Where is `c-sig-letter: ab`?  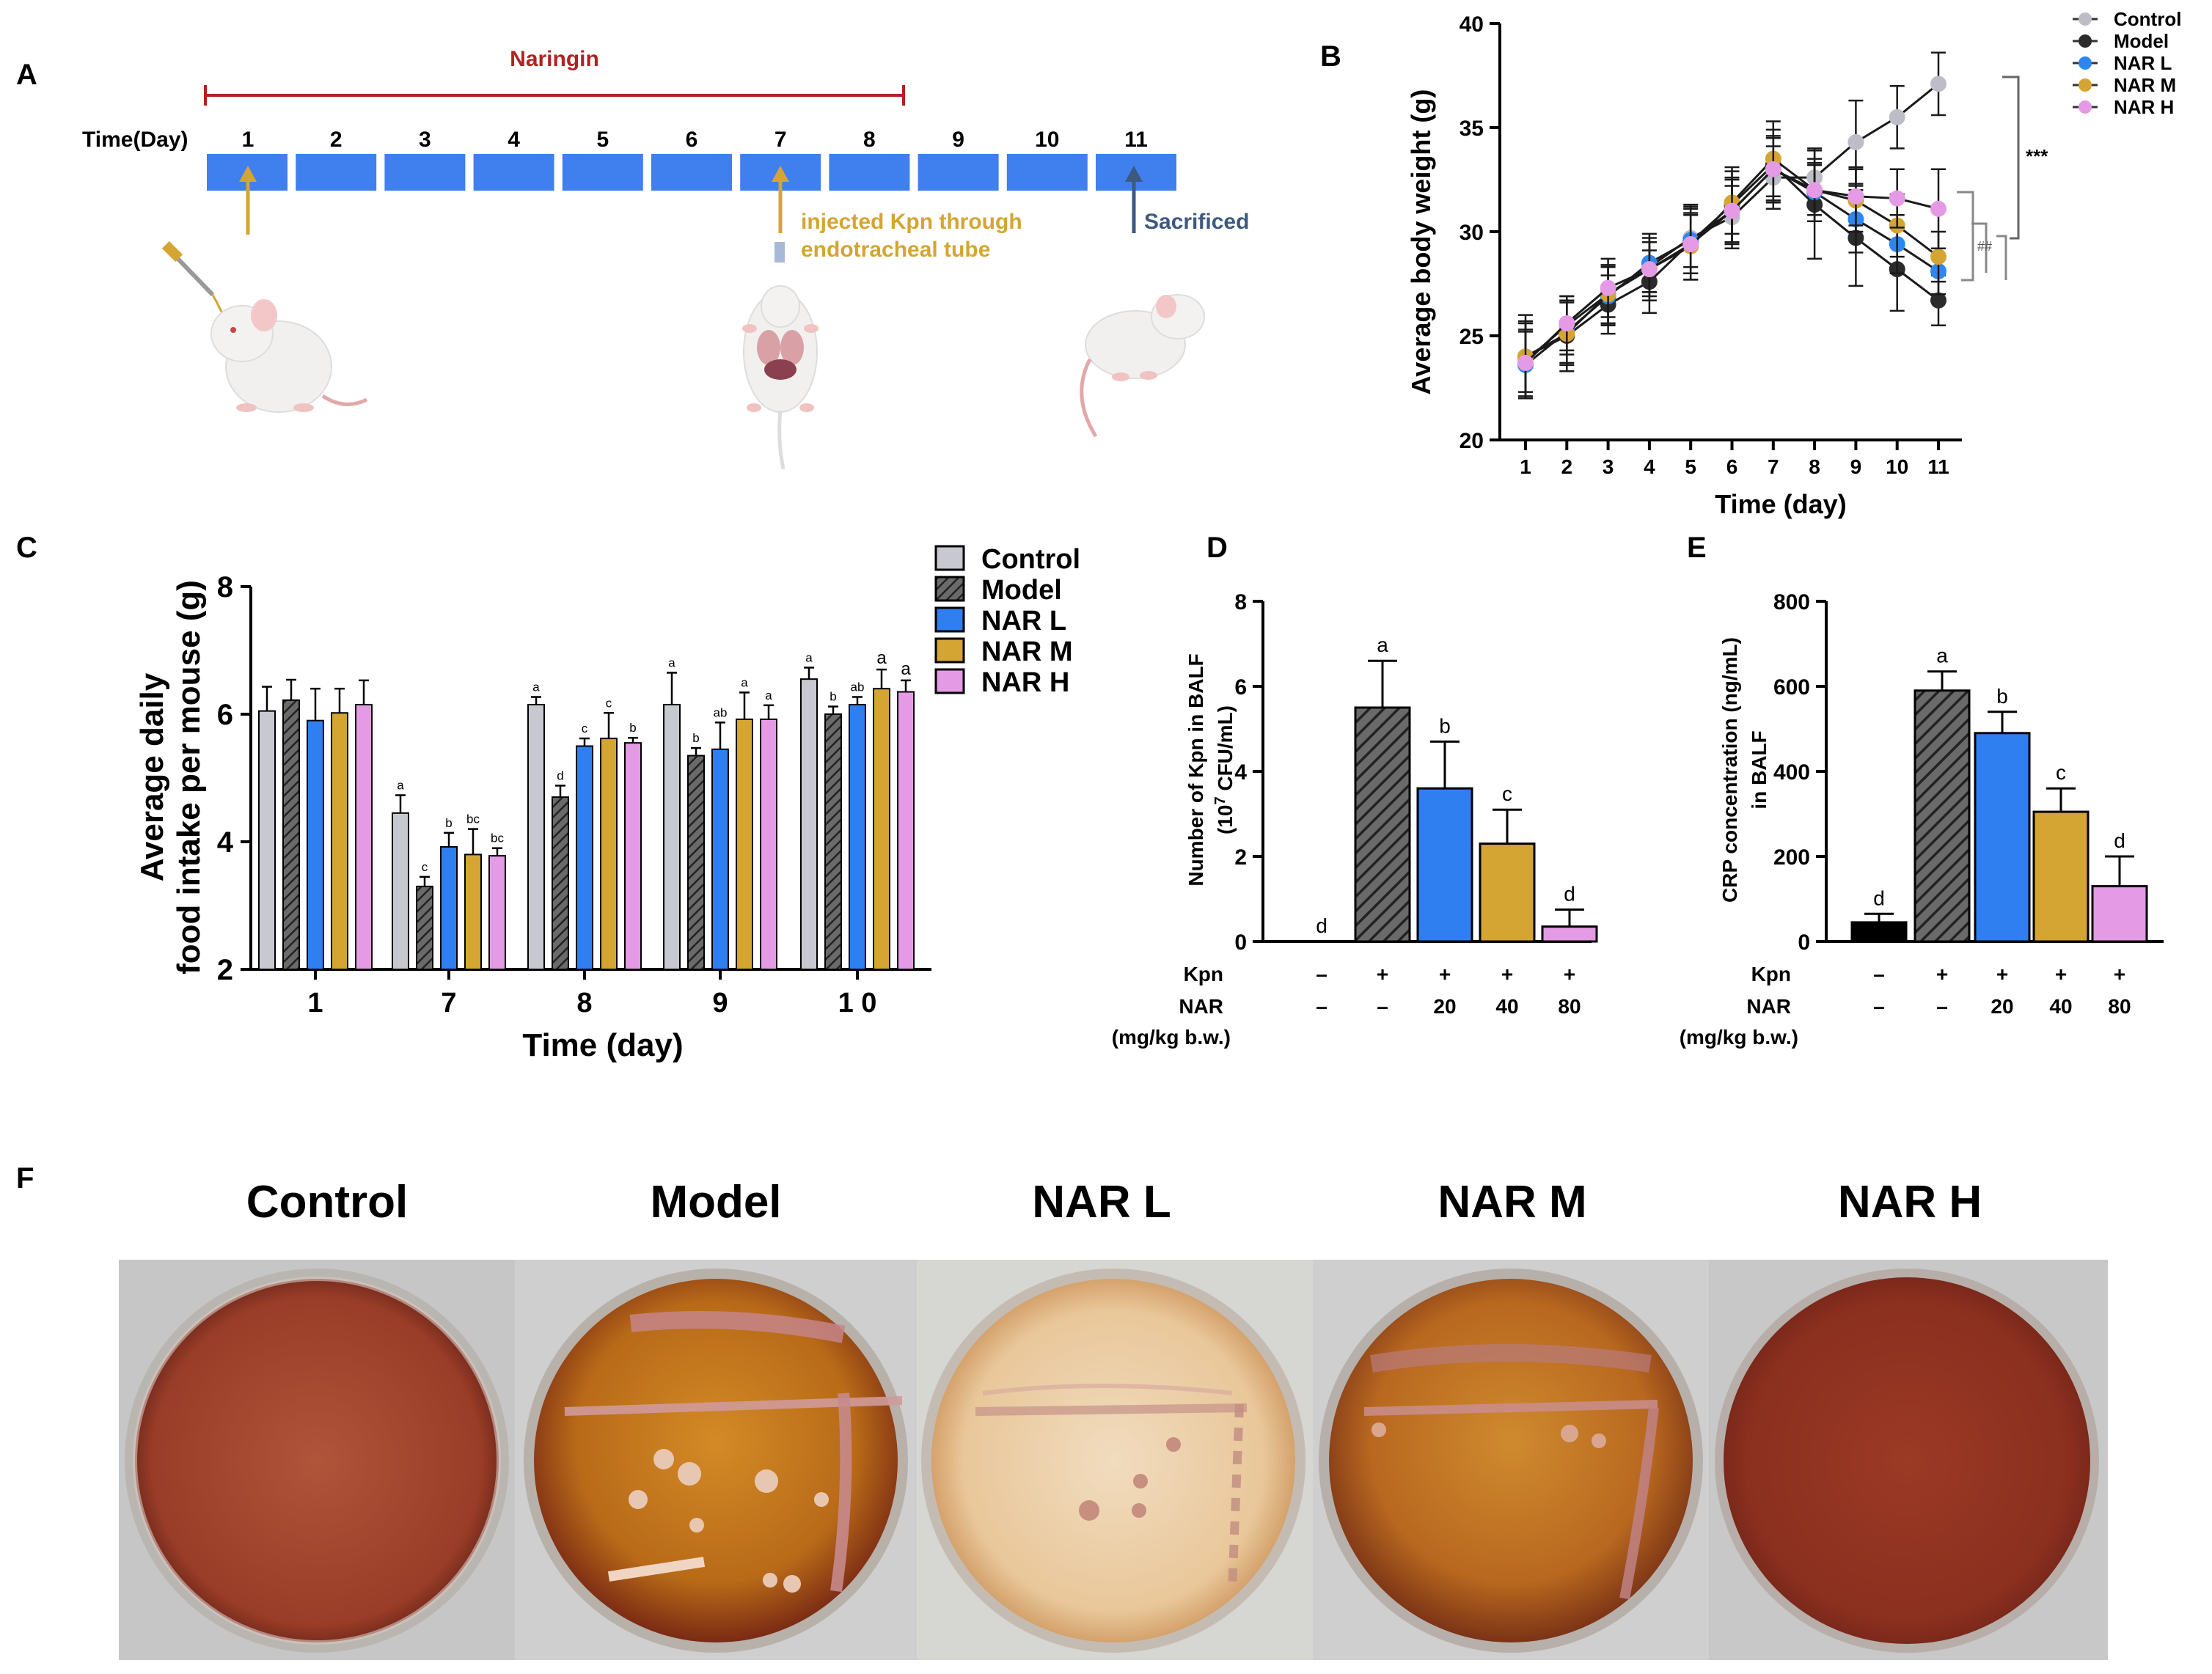
c-sig-letter: ab is located at coordinates (721, 712).